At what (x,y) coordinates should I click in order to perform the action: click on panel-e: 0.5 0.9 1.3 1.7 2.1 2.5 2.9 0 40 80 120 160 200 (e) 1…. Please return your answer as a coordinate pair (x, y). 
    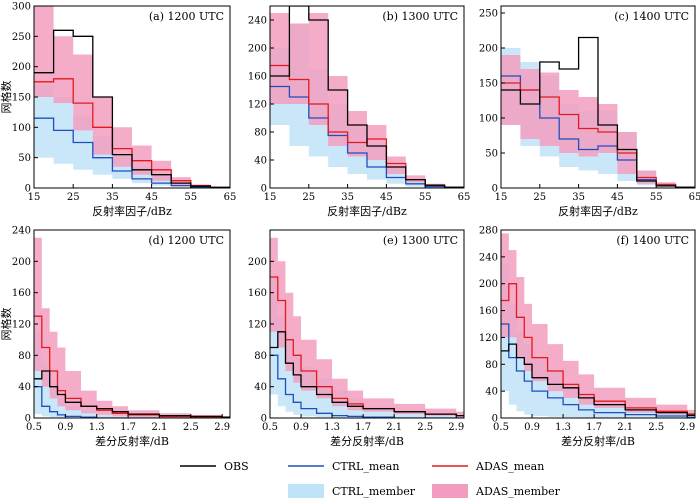
    Looking at the image, I should click on (356, 338).